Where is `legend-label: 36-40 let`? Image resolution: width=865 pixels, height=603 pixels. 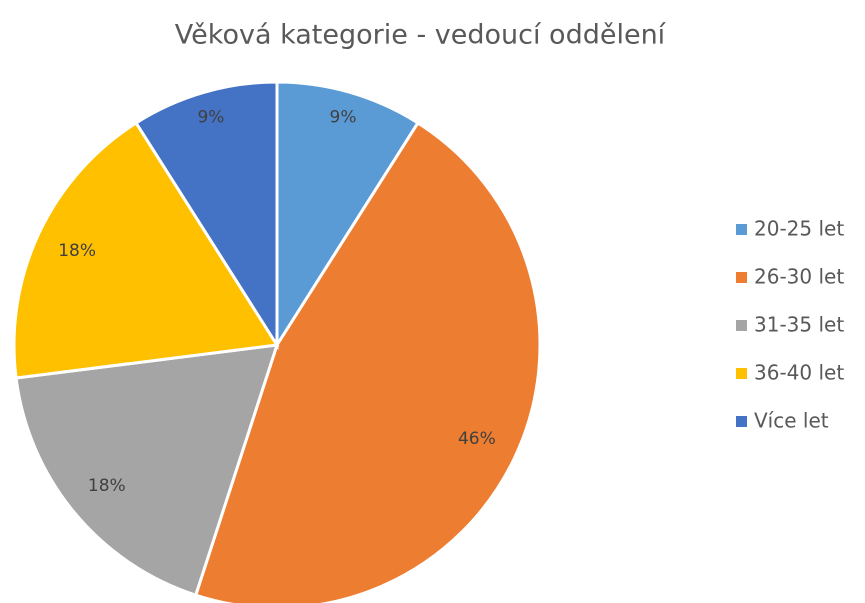
legend-label: 36-40 let is located at coordinates (799, 373).